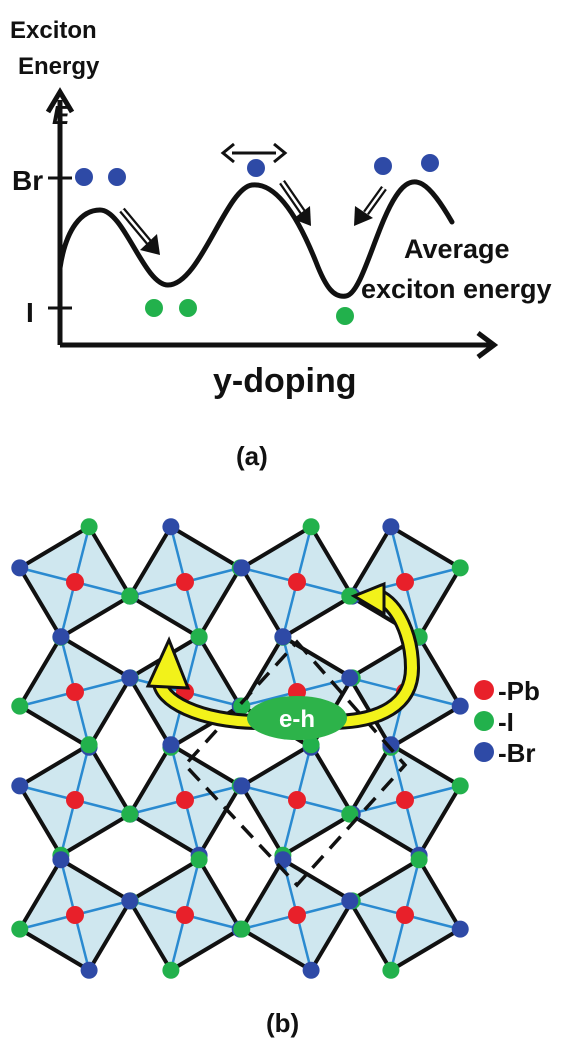 Image resolution: width=573 pixels, height=1045 pixels. Describe the element at coordinates (53, 30) in the screenshot. I see `title-line1: Exciton` at that location.